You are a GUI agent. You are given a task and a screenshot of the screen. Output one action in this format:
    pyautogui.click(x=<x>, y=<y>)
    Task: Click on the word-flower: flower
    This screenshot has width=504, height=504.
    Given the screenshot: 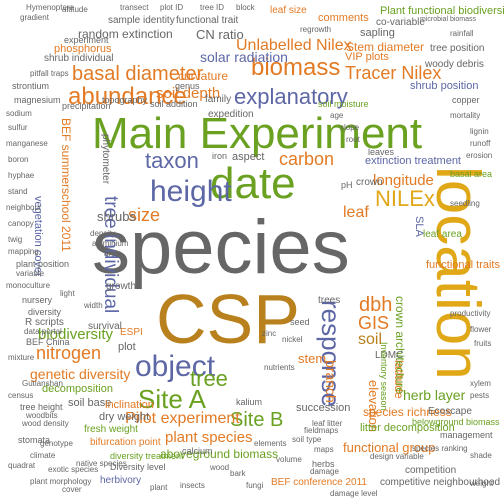 What is the action you would take?
    pyautogui.click(x=481, y=329)
    